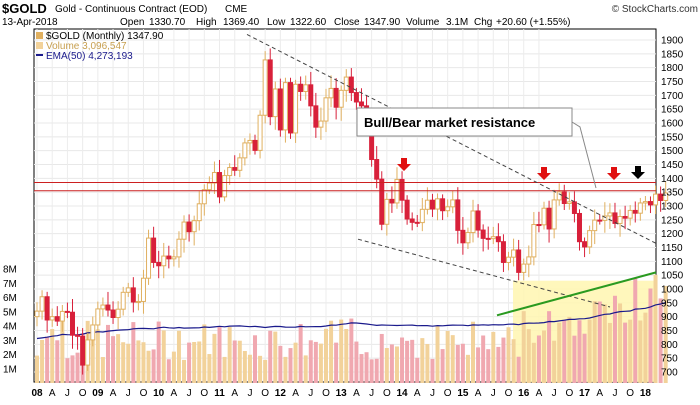  Describe the element at coordinates (585, 393) in the screenshot. I see `year-tick-label: 17` at that location.